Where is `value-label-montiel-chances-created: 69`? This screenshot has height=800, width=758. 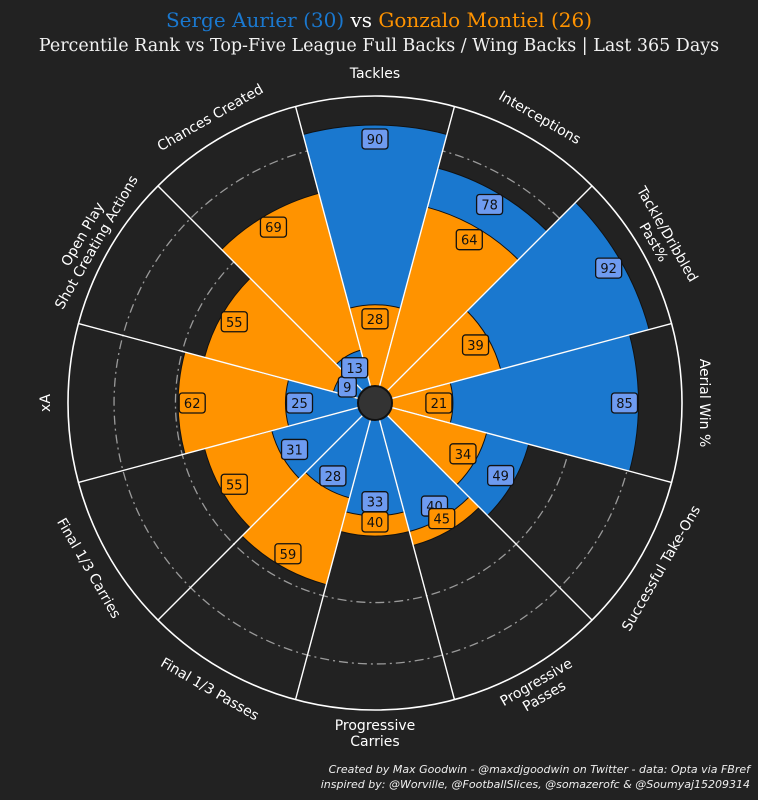 value-label-montiel-chances-created: 69 is located at coordinates (273, 227).